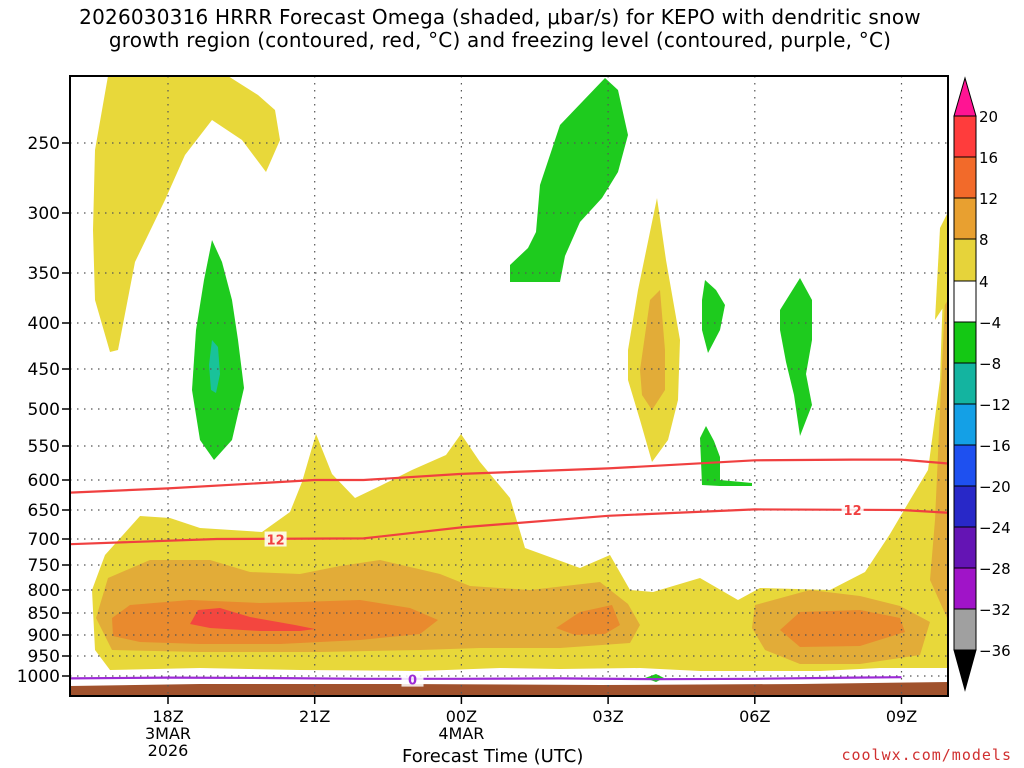 The image size is (1024, 768). What do you see at coordinates (995, 446) in the screenshot?
I see `colorbar-label-8: −16` at bounding box center [995, 446].